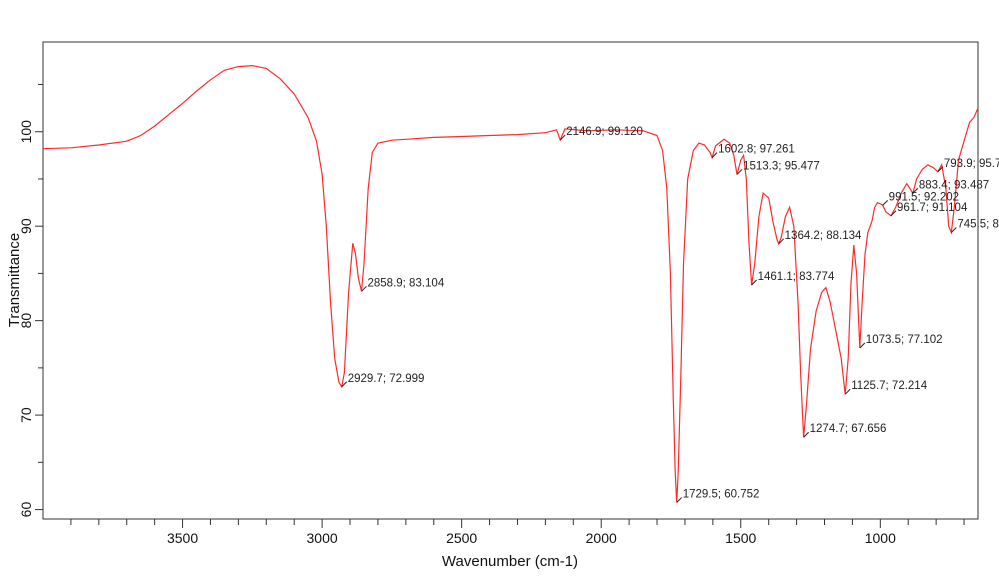 The width and height of the screenshot is (999, 577). I want to click on peak-annotation: 793.9; 95.760, so click(968, 165).